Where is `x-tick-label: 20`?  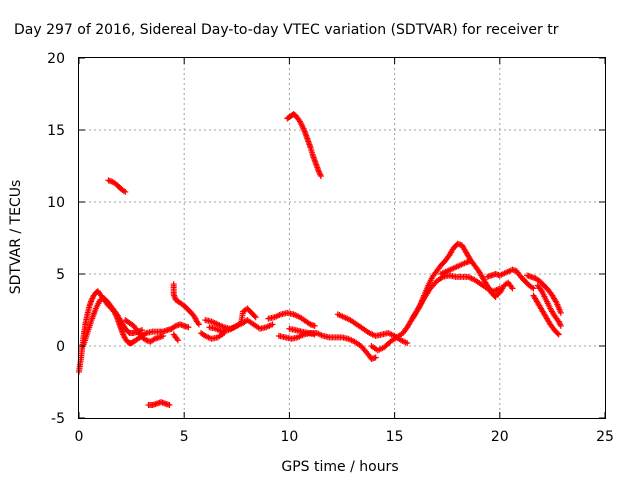
x-tick-label: 20 is located at coordinates (500, 437).